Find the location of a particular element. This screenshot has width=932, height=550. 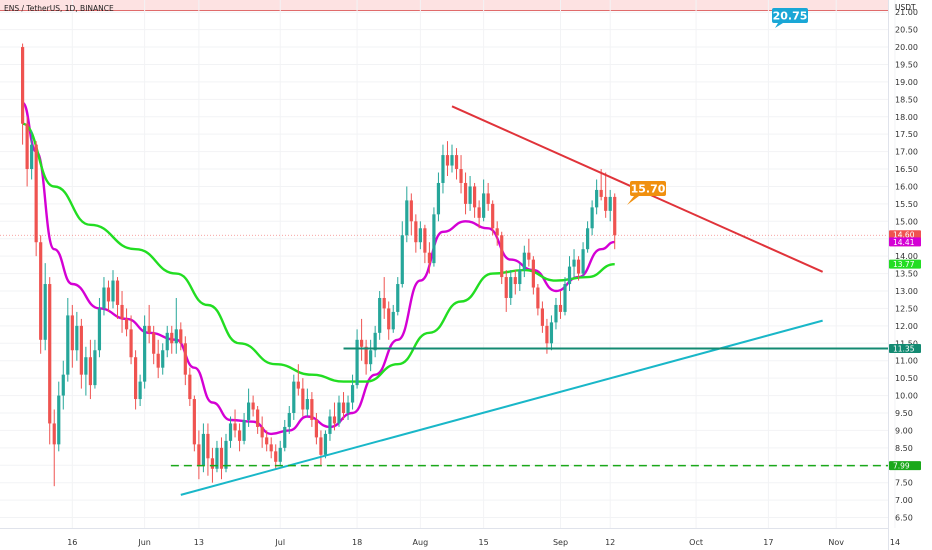

y-tick-label: 10.00 is located at coordinates (906, 396).